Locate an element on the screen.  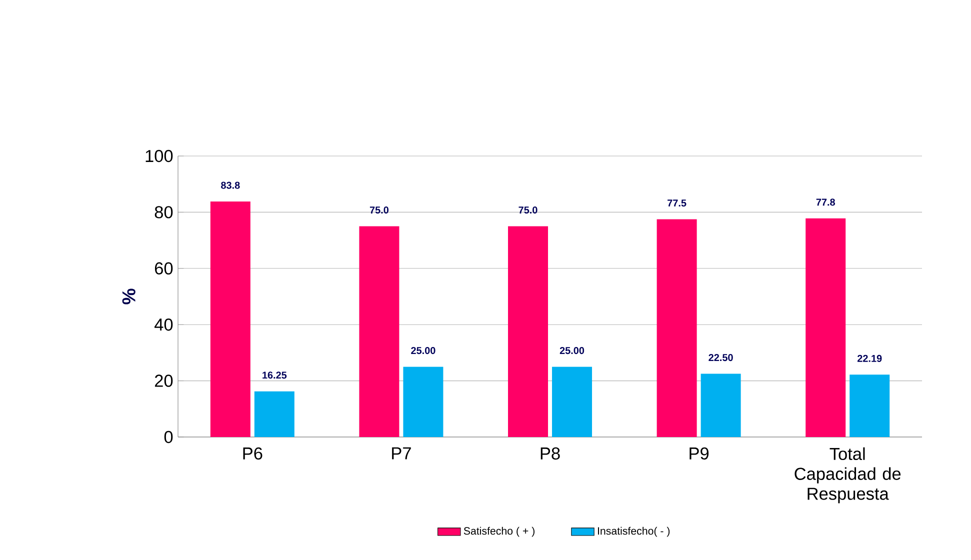
data-label: 77.8 is located at coordinates (825, 202).